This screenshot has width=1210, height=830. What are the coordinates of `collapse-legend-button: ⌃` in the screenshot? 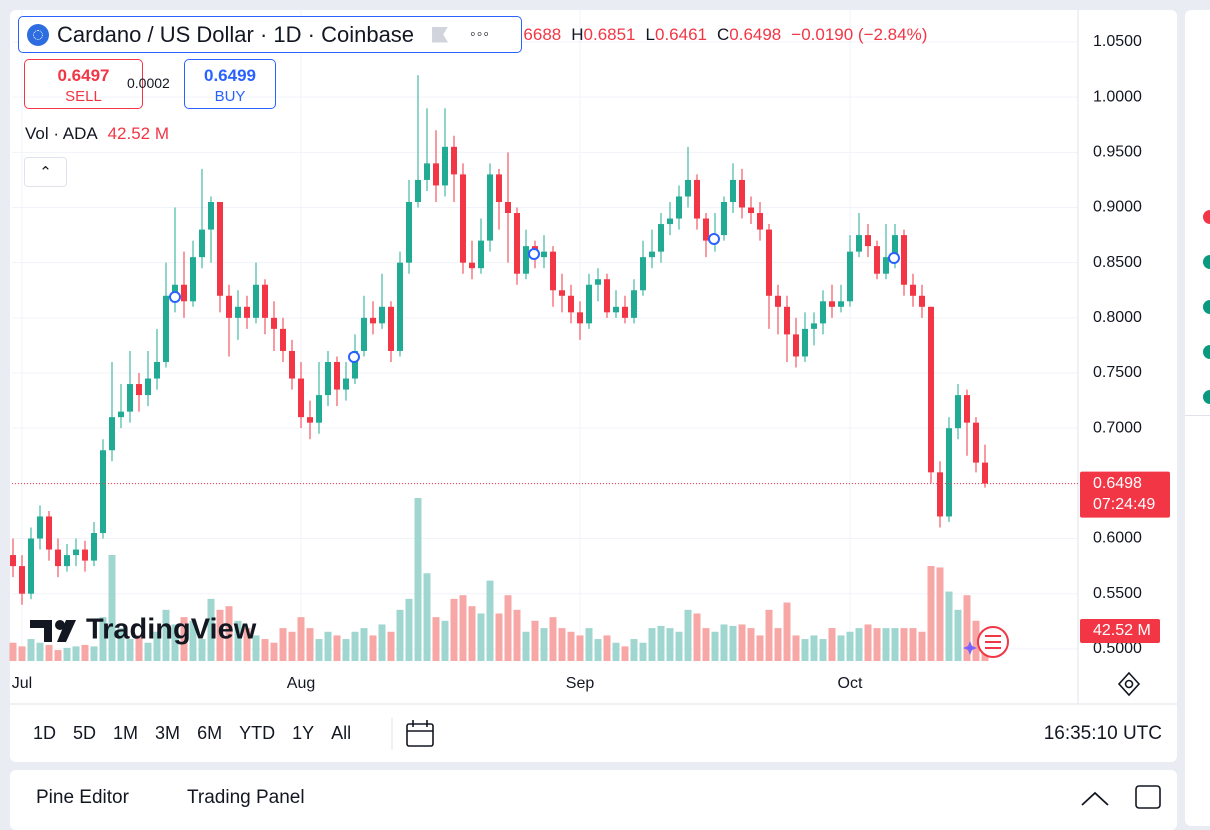 It's located at (45, 172).